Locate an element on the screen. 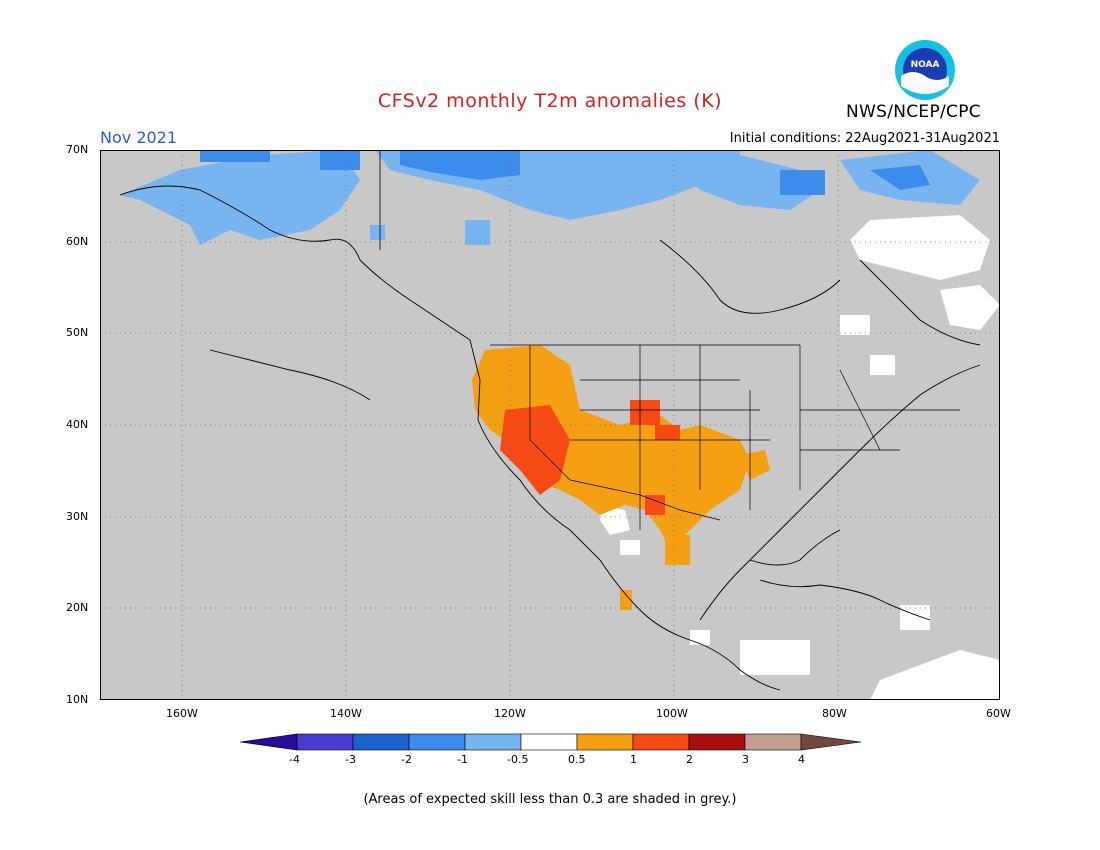 Image resolution: width=1100 pixels, height=850 pixels. noaa-logo-text: NOAA is located at coordinates (925, 65).